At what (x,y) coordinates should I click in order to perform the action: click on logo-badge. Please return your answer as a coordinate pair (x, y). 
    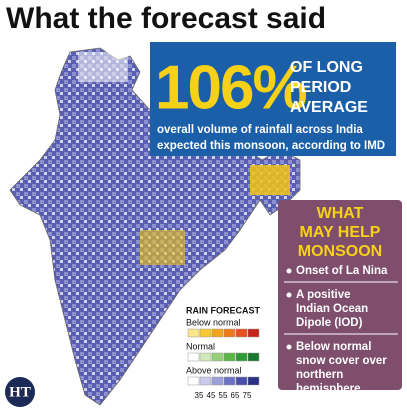
    Looking at the image, I should click on (20, 392).